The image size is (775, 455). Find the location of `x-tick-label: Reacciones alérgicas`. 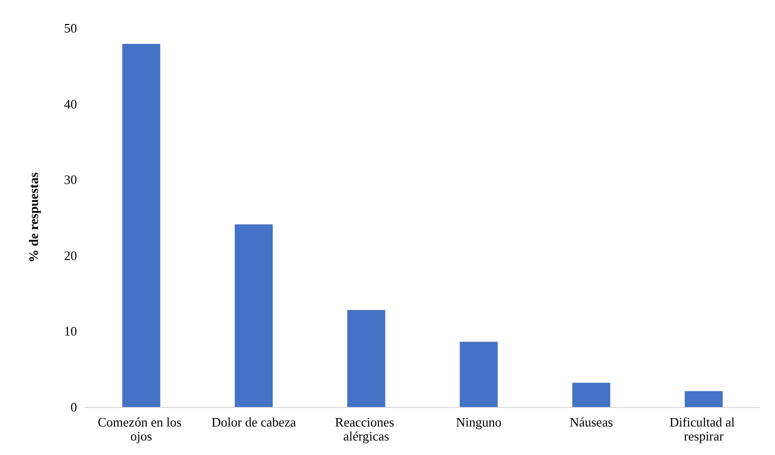

x-tick-label: Reacciones alérgicas is located at coordinates (366, 429).